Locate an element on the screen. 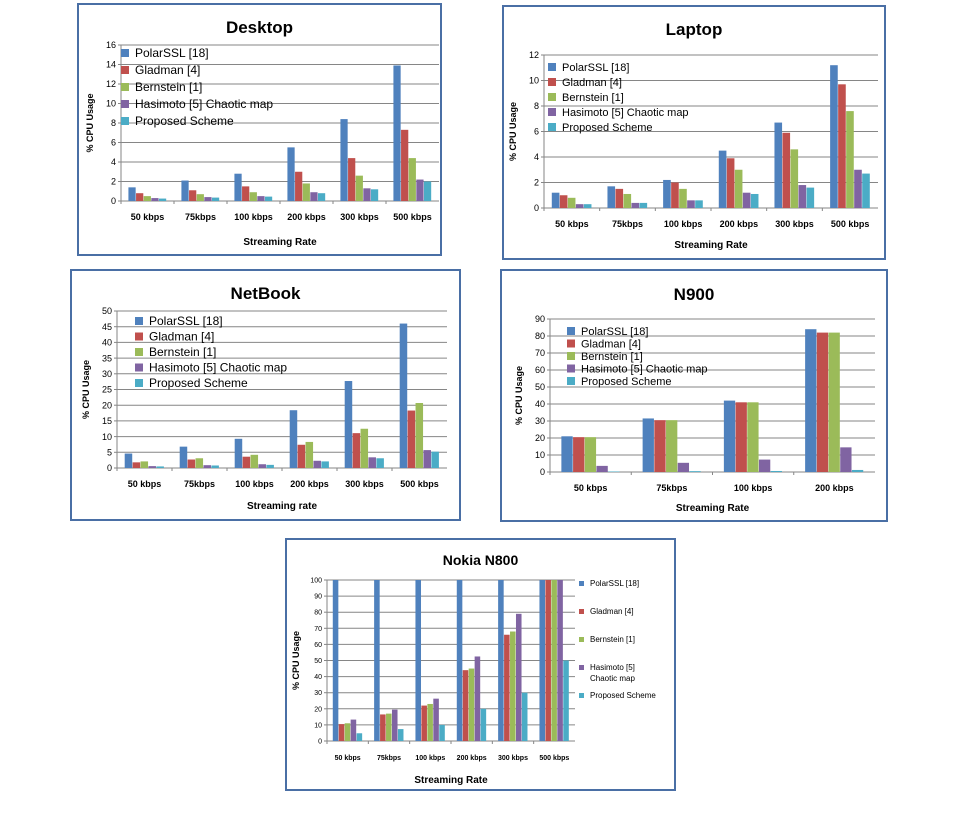  x-tick-label: 75kbps is located at coordinates (627, 224).